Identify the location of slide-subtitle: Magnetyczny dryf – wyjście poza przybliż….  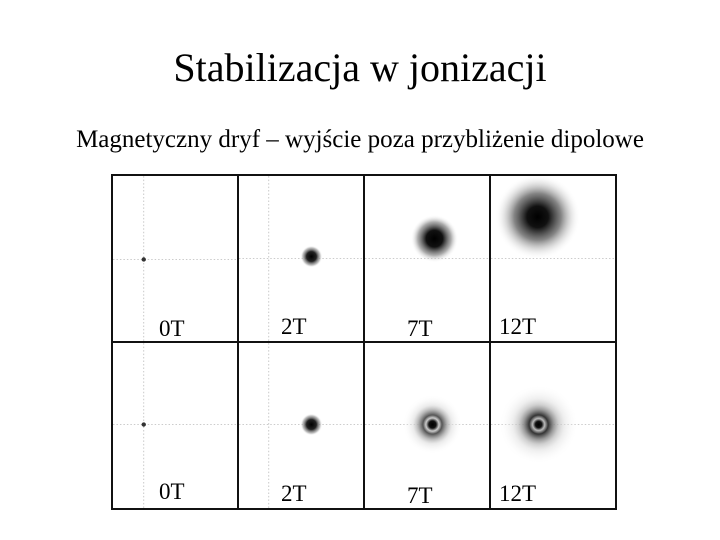
(360, 139).